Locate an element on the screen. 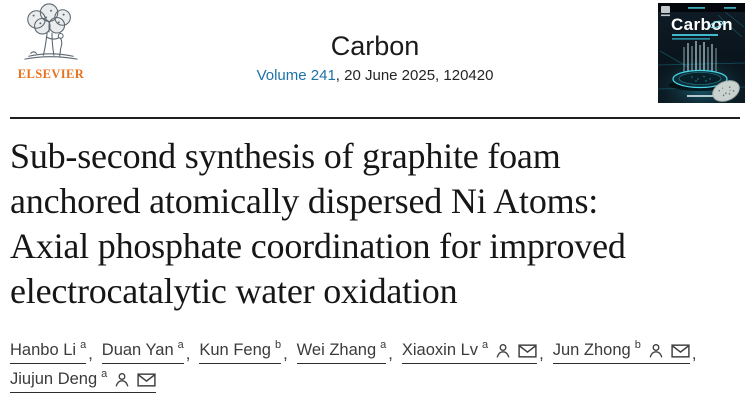  title-line: Sub-second synthesis of graphite foam is located at coordinates (285, 156).